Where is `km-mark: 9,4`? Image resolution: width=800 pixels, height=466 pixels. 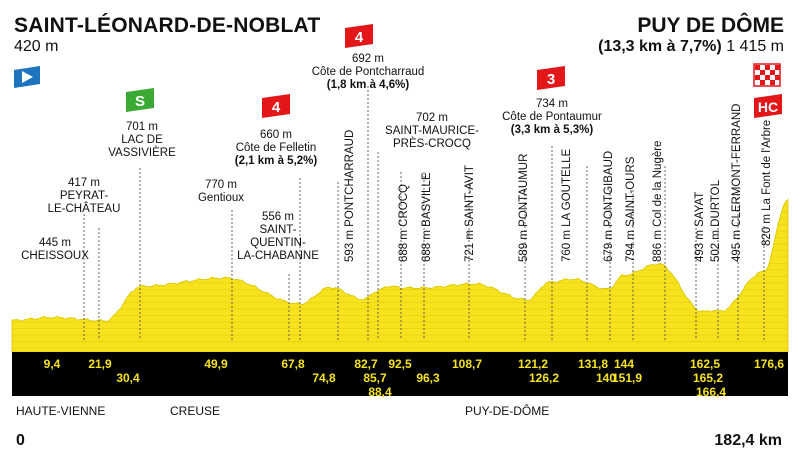
km-mark: 9,4 is located at coordinates (52, 364).